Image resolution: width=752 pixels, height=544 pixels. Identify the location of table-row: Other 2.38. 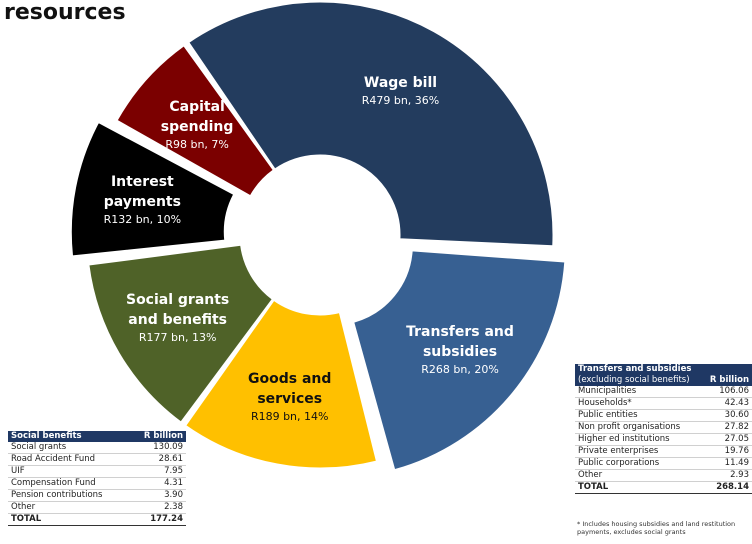
(97, 507).